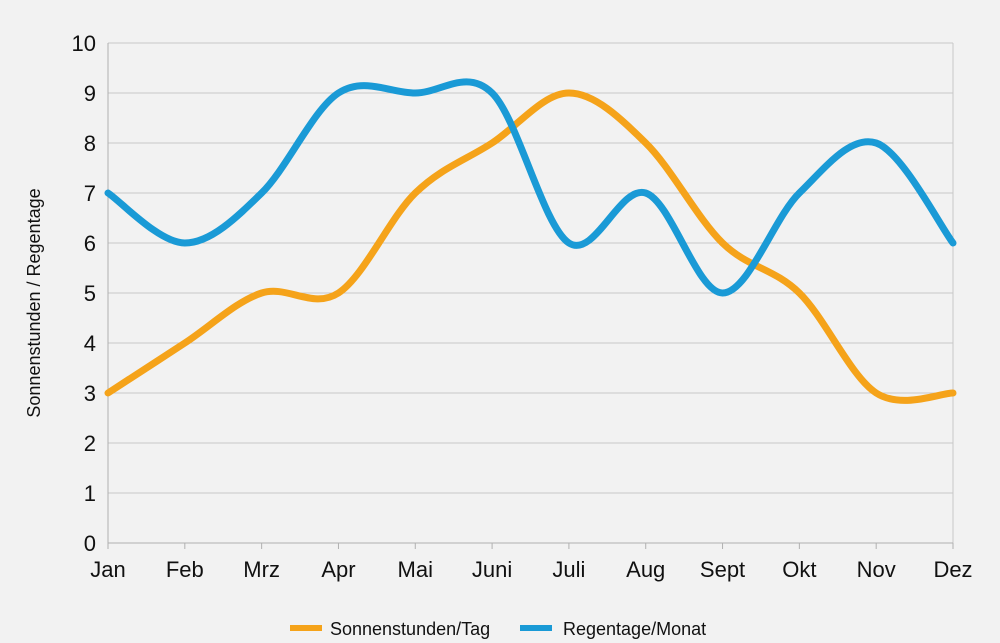 Image resolution: width=1000 pixels, height=643 pixels. Describe the element at coordinates (90, 343) in the screenshot. I see `y-tick-label: 4` at that location.